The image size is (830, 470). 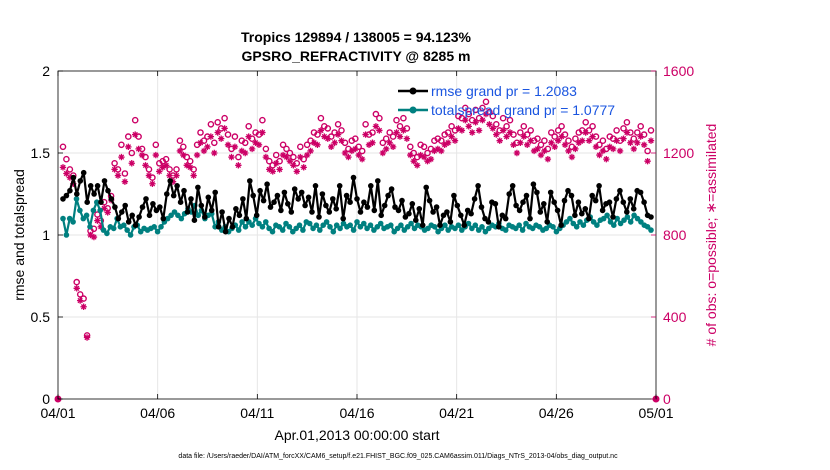 I want to click on chart-title: Tropics 129894 / 138005 = 94.123%, so click(x=356, y=37).